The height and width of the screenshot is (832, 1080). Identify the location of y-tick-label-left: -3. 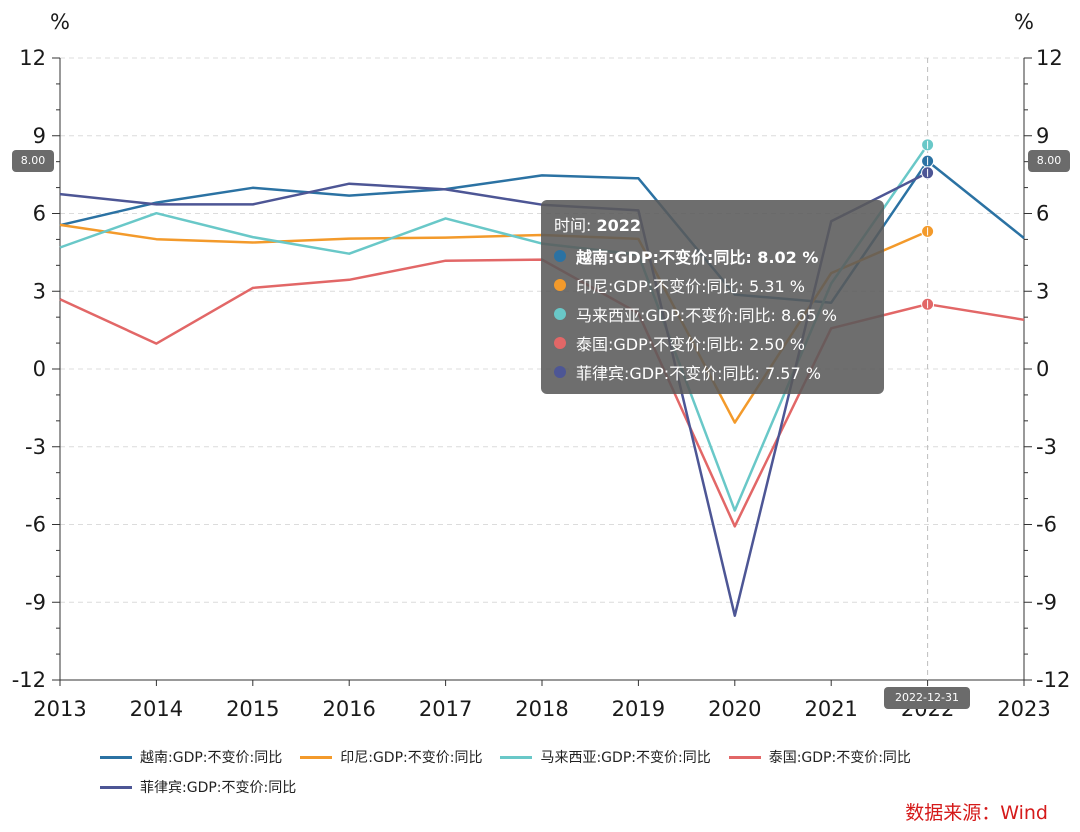
(35, 447).